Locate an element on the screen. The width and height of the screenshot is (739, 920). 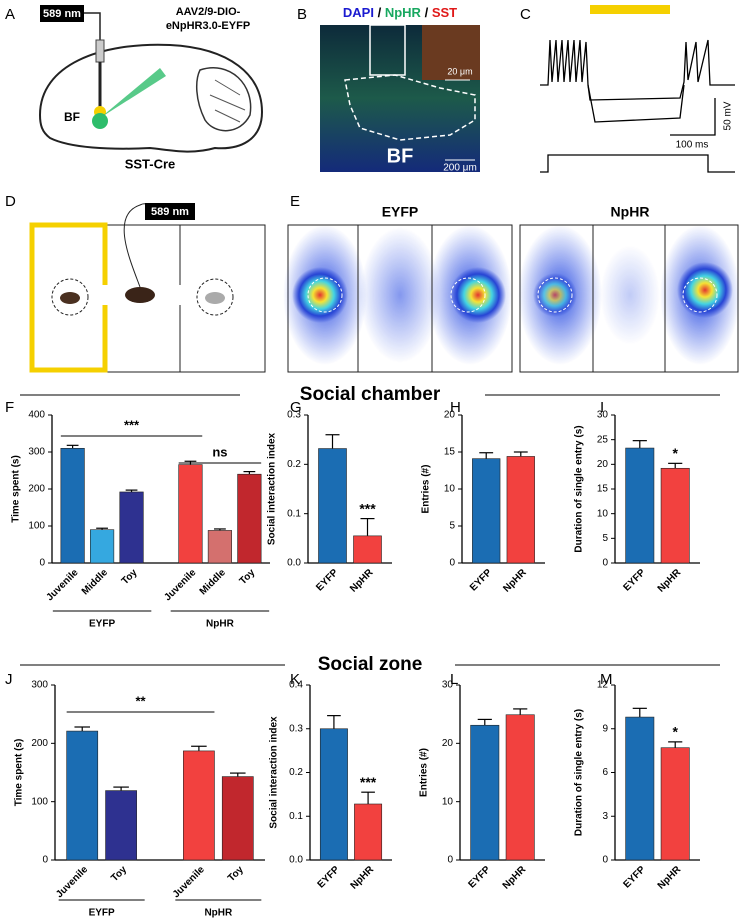
group-label: NpHR is located at coordinates (218, 913).